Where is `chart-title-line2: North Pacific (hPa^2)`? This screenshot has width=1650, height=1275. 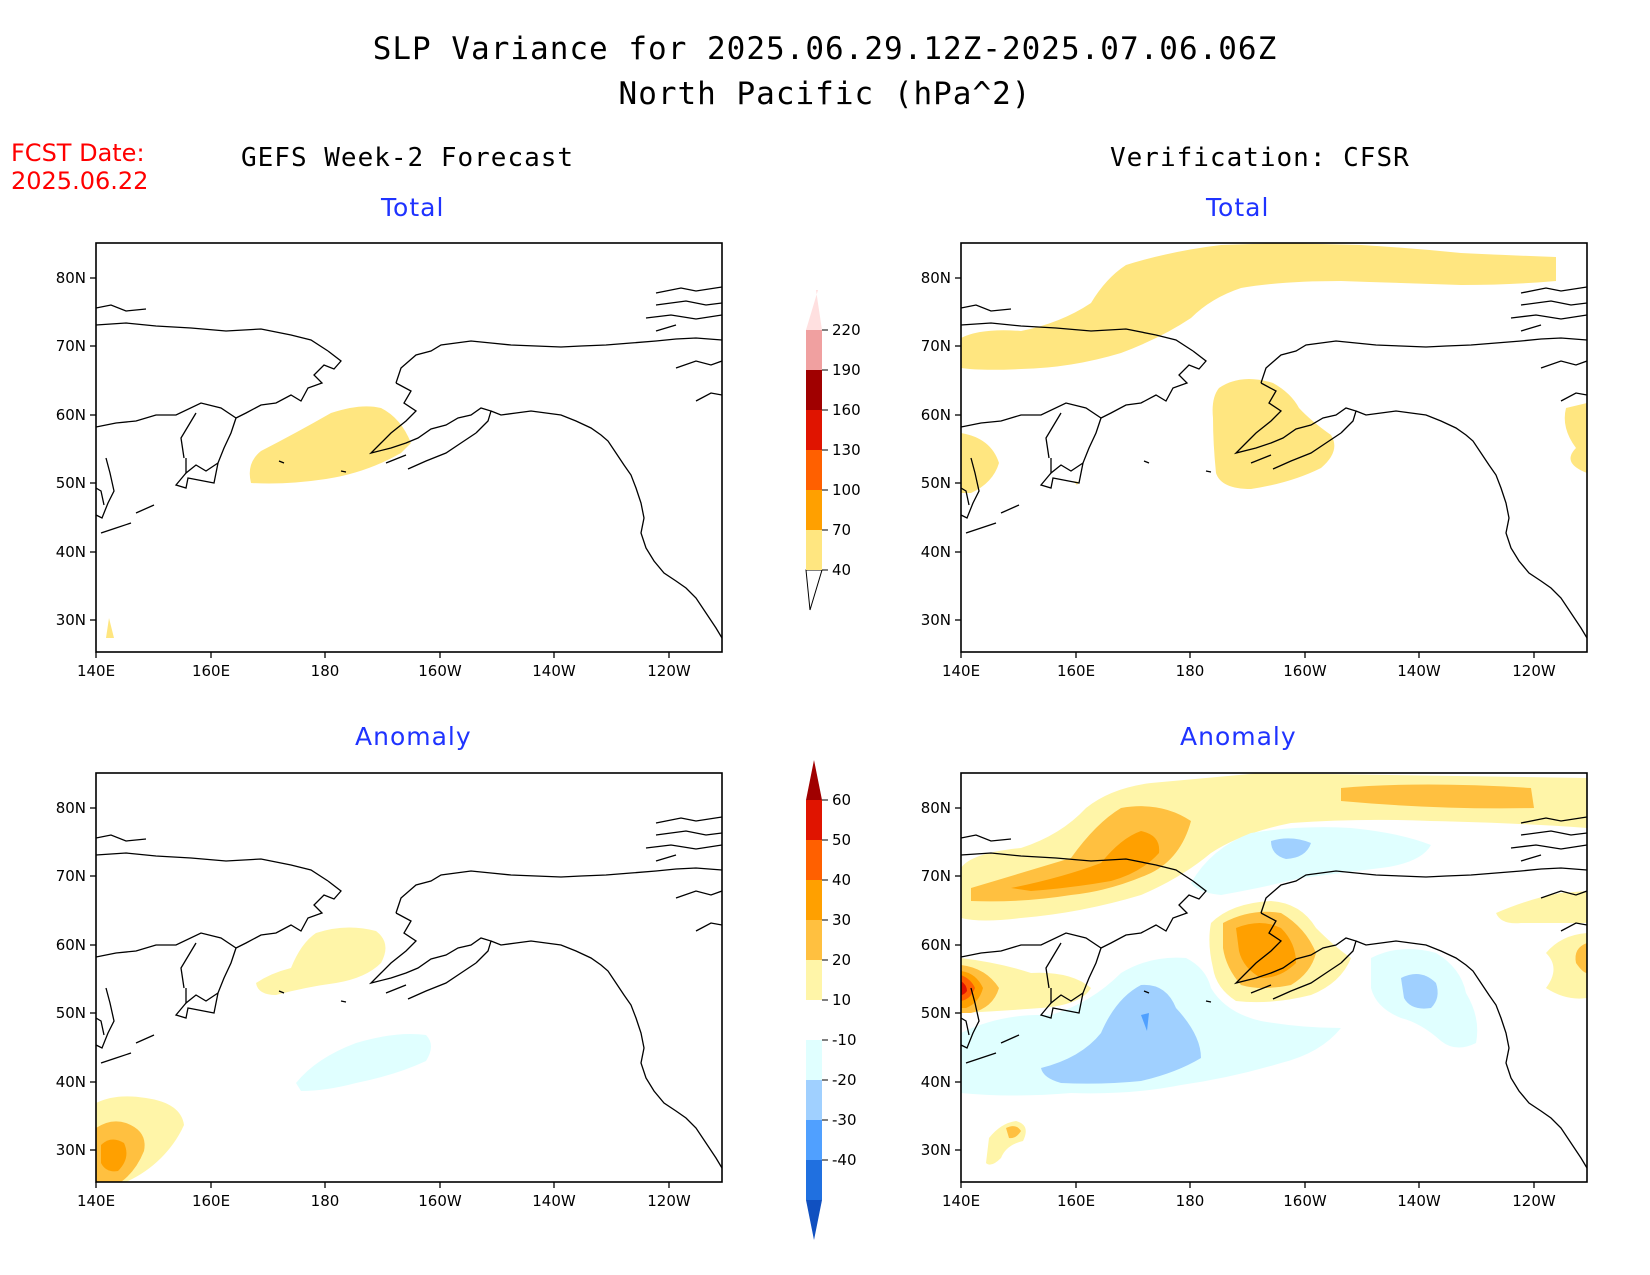
chart-title-line2: North Pacific (hPa^2) is located at coordinates (825, 94).